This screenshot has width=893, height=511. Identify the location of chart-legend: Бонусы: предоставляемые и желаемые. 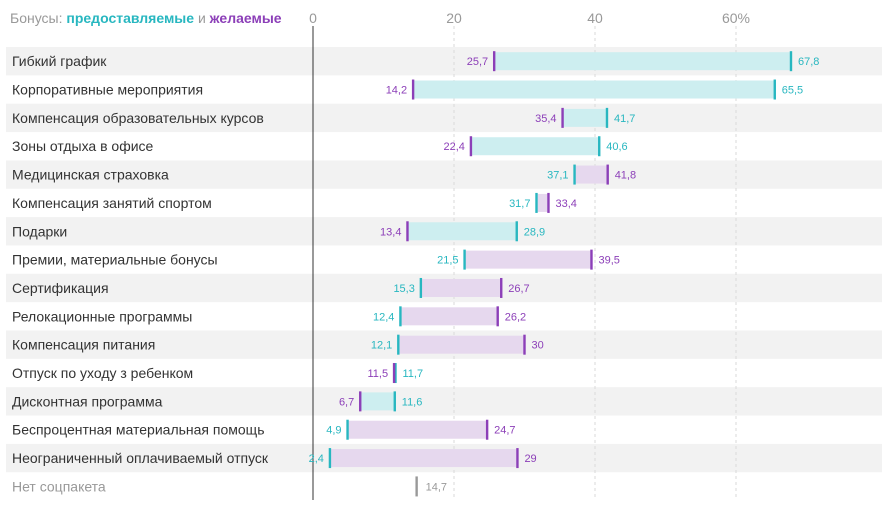
(146, 18).